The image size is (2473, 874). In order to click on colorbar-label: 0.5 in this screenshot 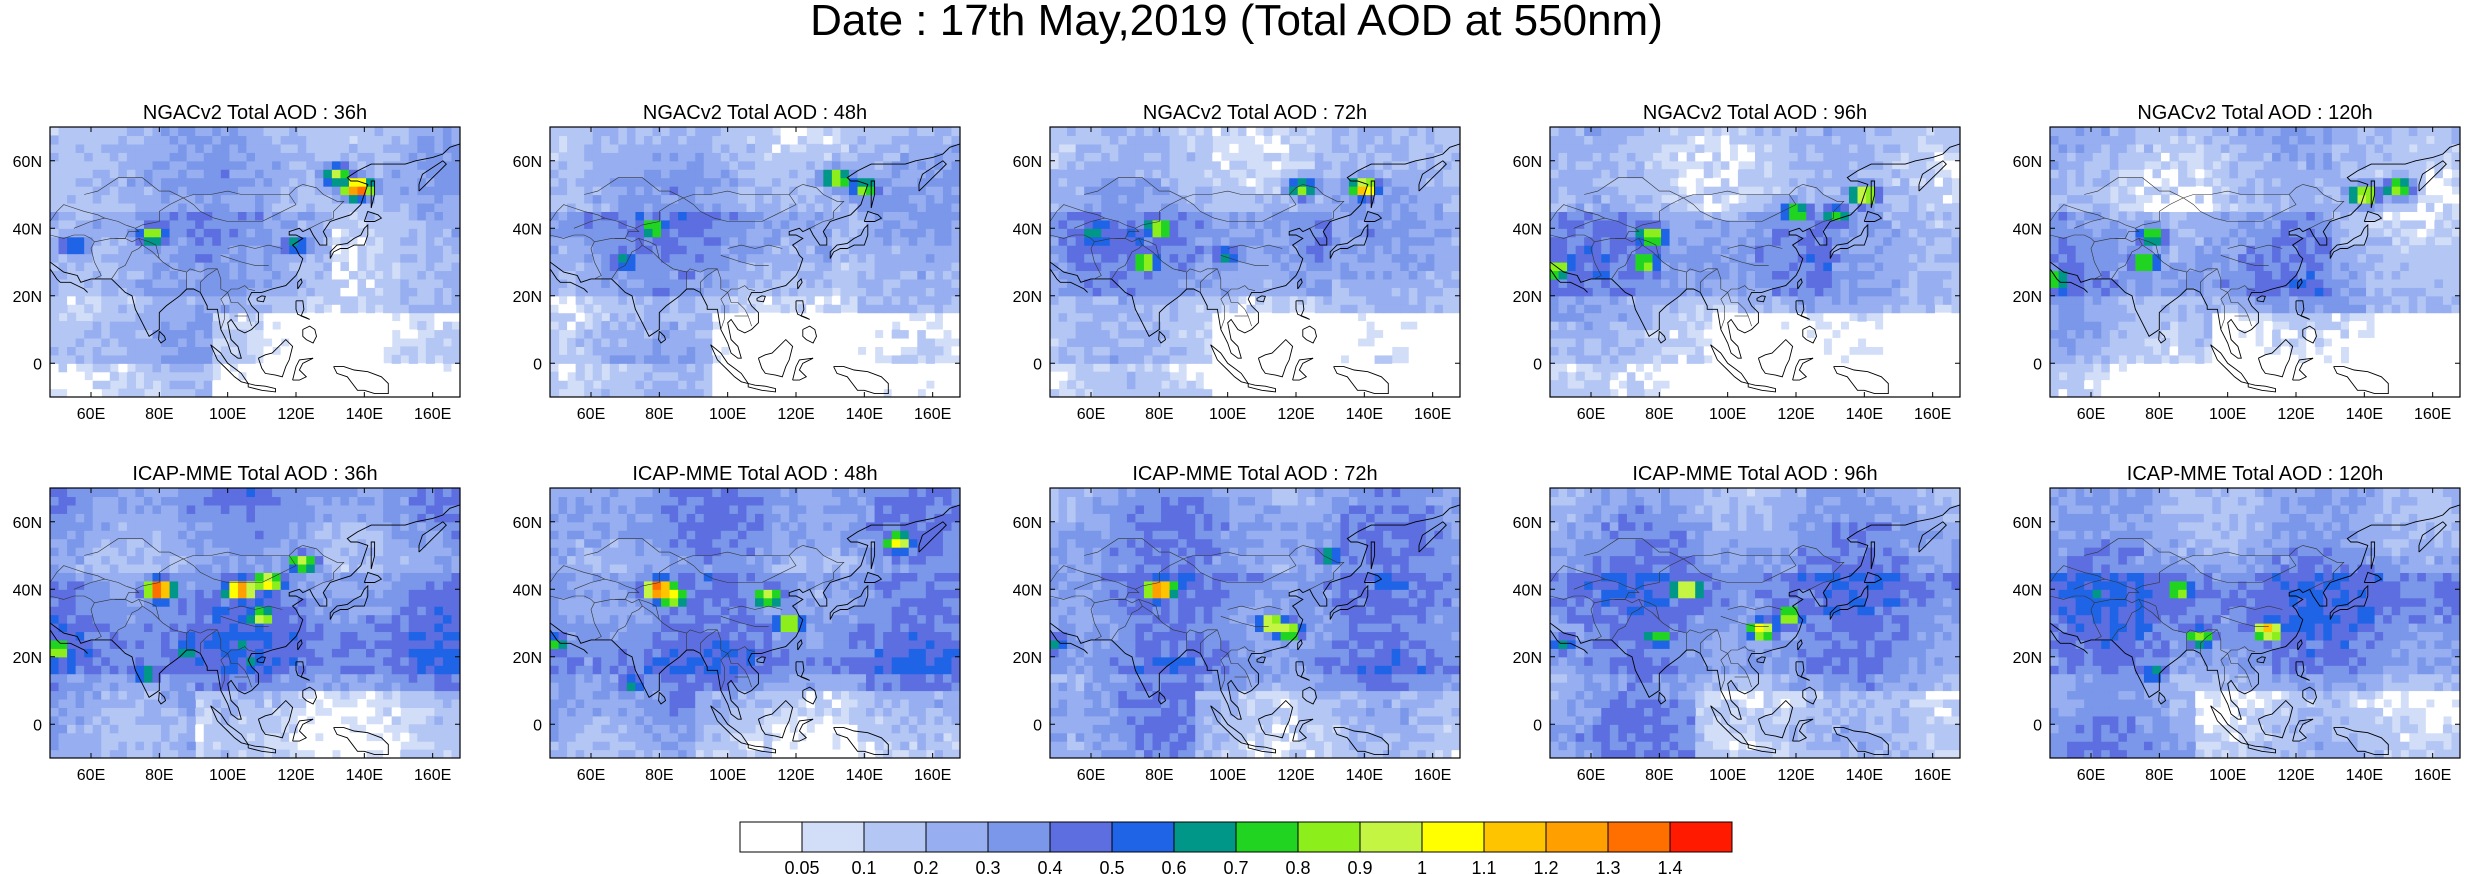, I will do `click(1111, 866)`.